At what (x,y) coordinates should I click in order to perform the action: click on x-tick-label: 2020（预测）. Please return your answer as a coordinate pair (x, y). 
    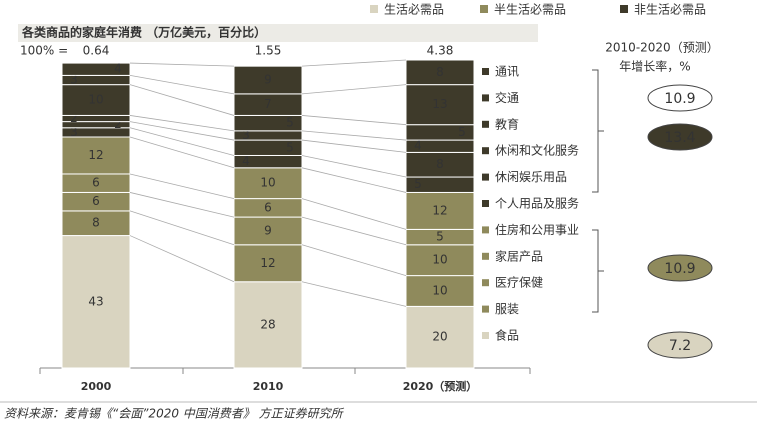
    Looking at the image, I should click on (440, 386).